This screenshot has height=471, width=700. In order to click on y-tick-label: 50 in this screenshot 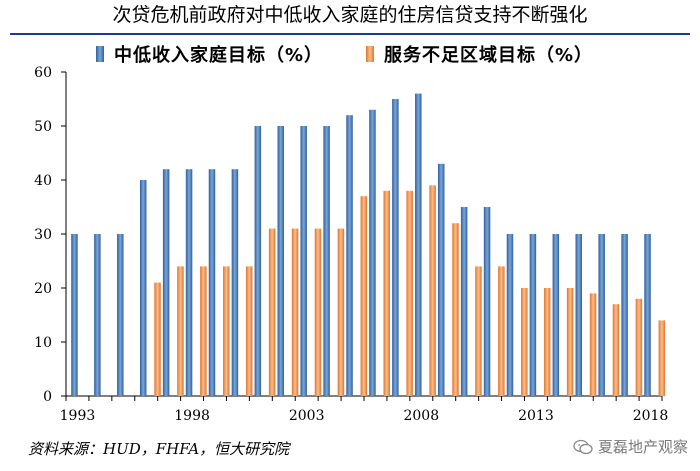, I will do `click(43, 127)`.